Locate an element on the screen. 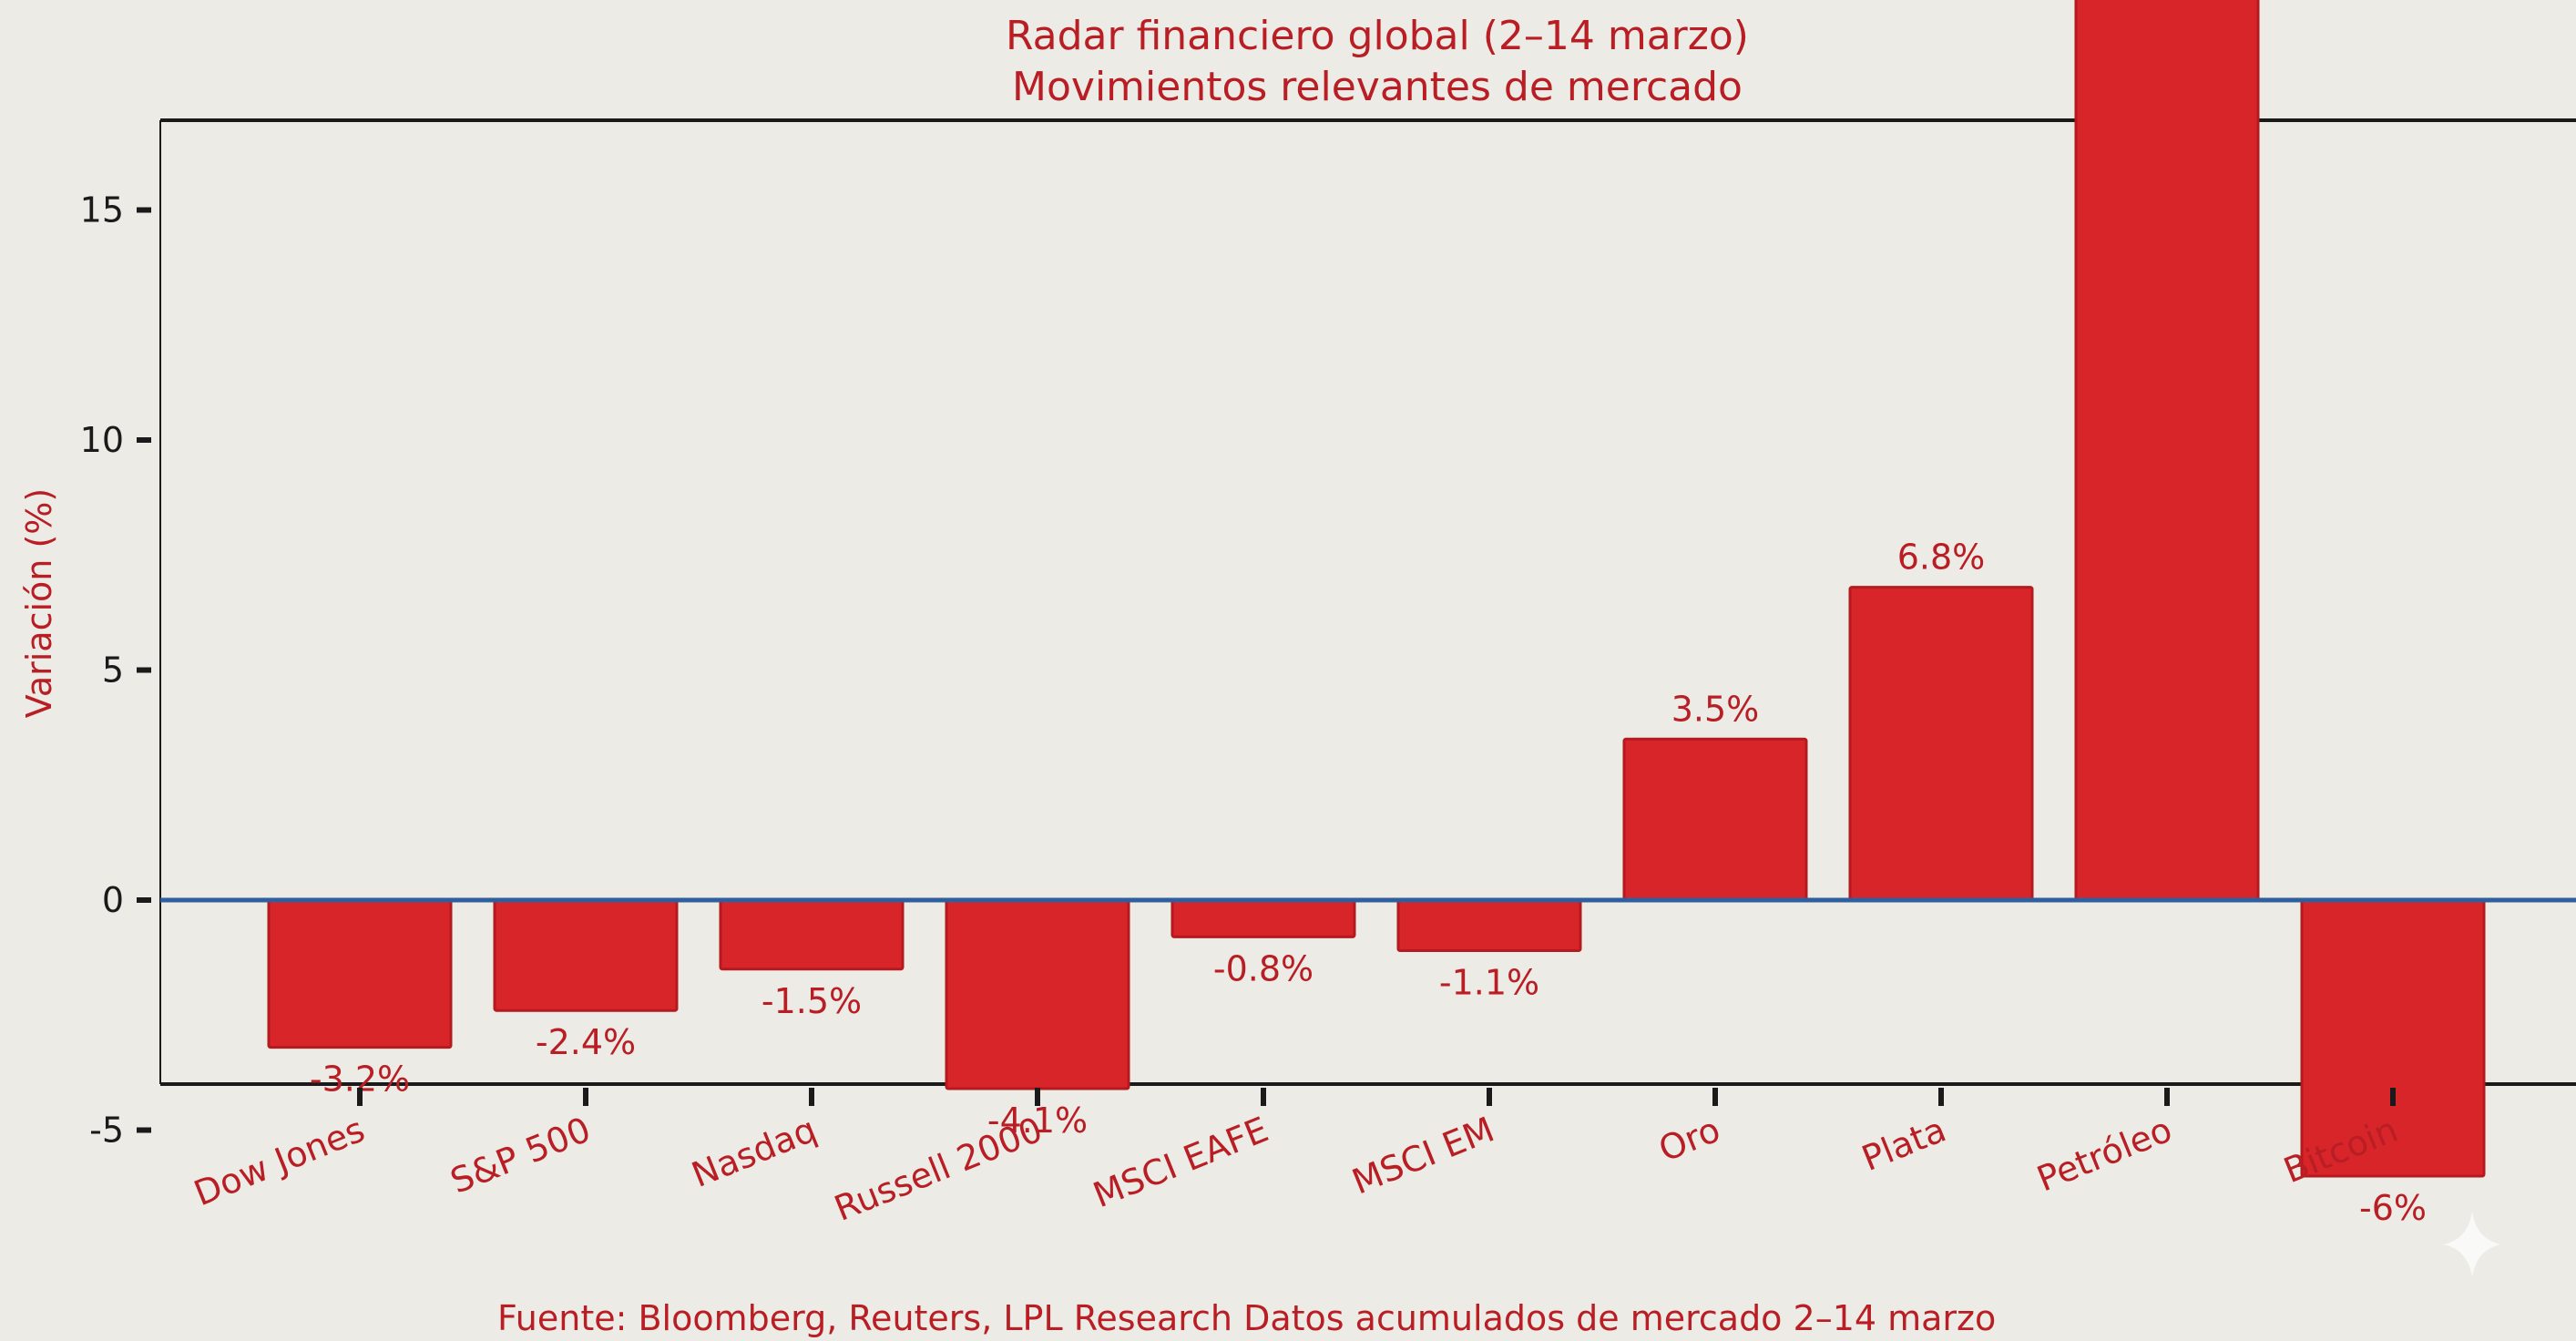 The image size is (2576, 1341). x-category-label: MSCI EAFE is located at coordinates (1180, 1163).